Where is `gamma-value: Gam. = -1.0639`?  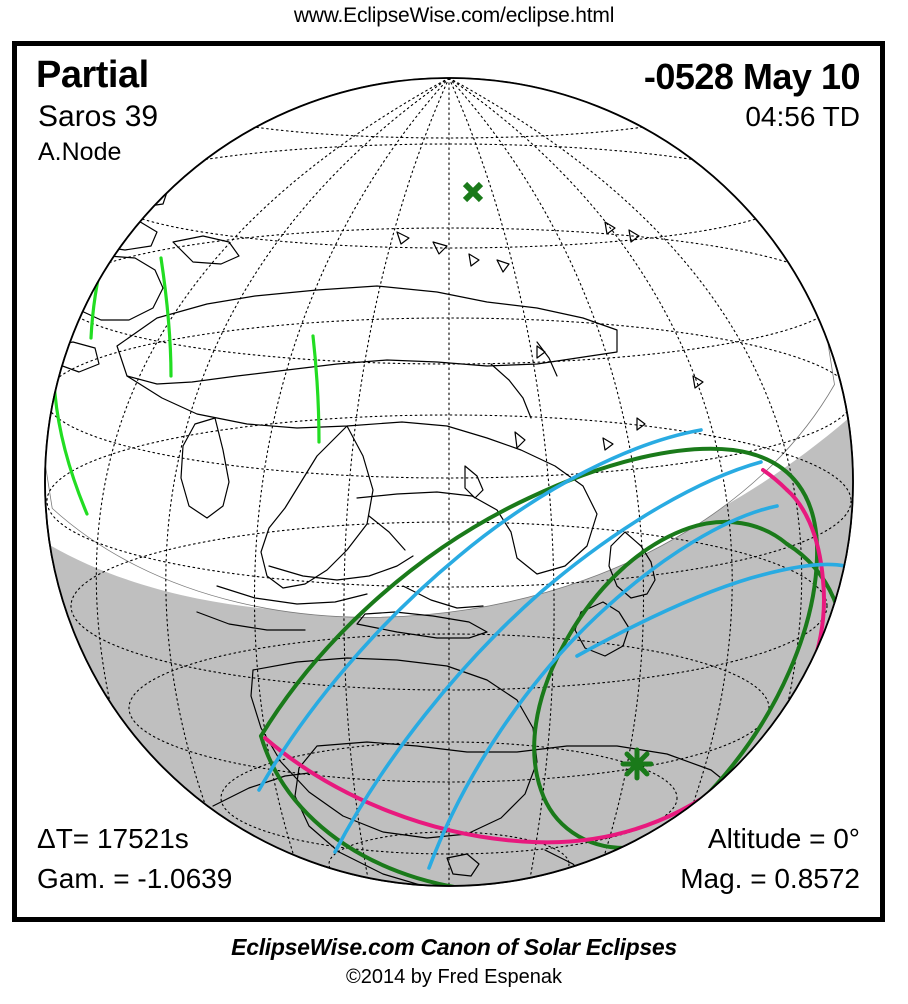 gamma-value: Gam. = -1.0639 is located at coordinates (135, 878).